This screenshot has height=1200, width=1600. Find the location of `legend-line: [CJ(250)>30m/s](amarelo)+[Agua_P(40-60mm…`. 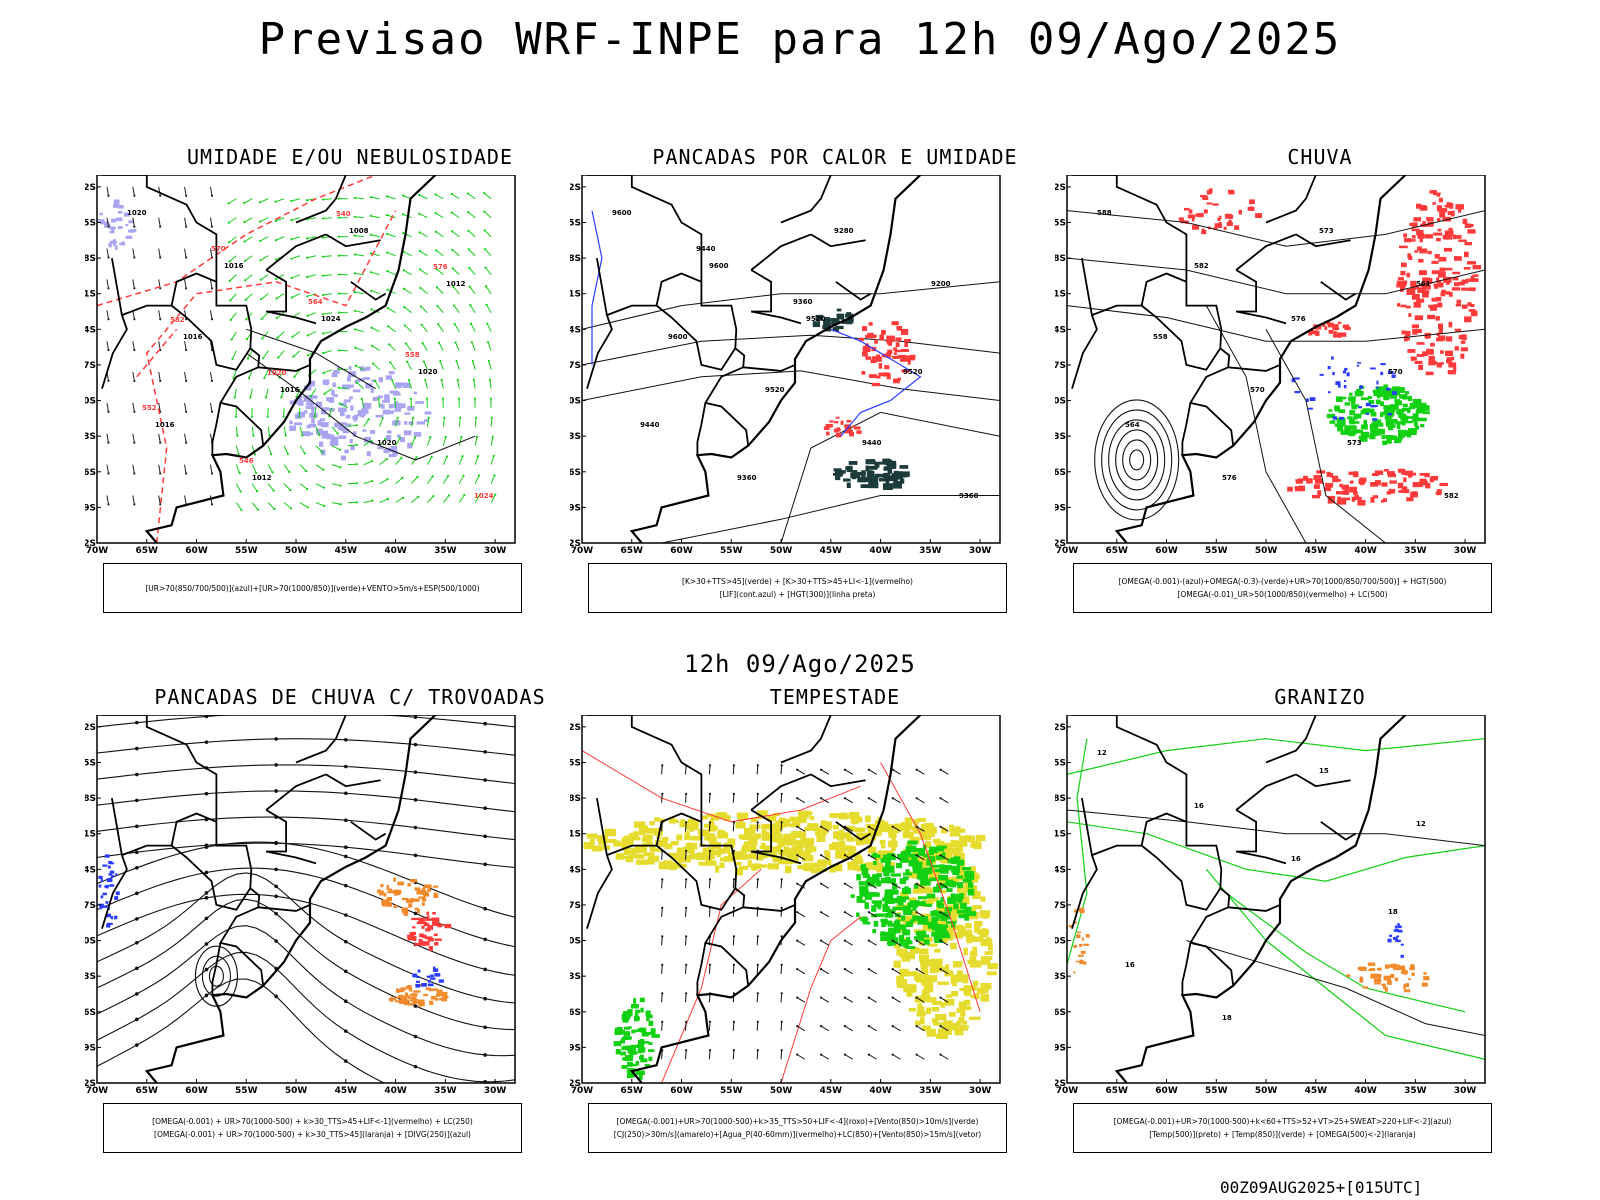

legend-line: [CJ(250)>30m/s](amarelo)+[Agua_P(40-60mm… is located at coordinates (797, 1134).